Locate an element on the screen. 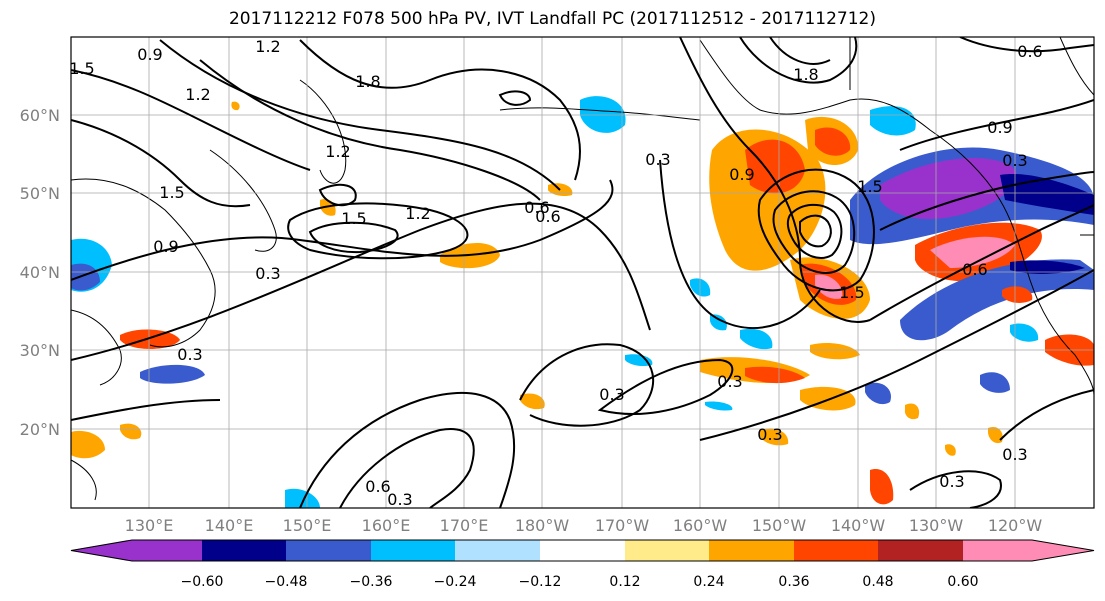  colorbar-tick-label: 0.36 is located at coordinates (793, 582).